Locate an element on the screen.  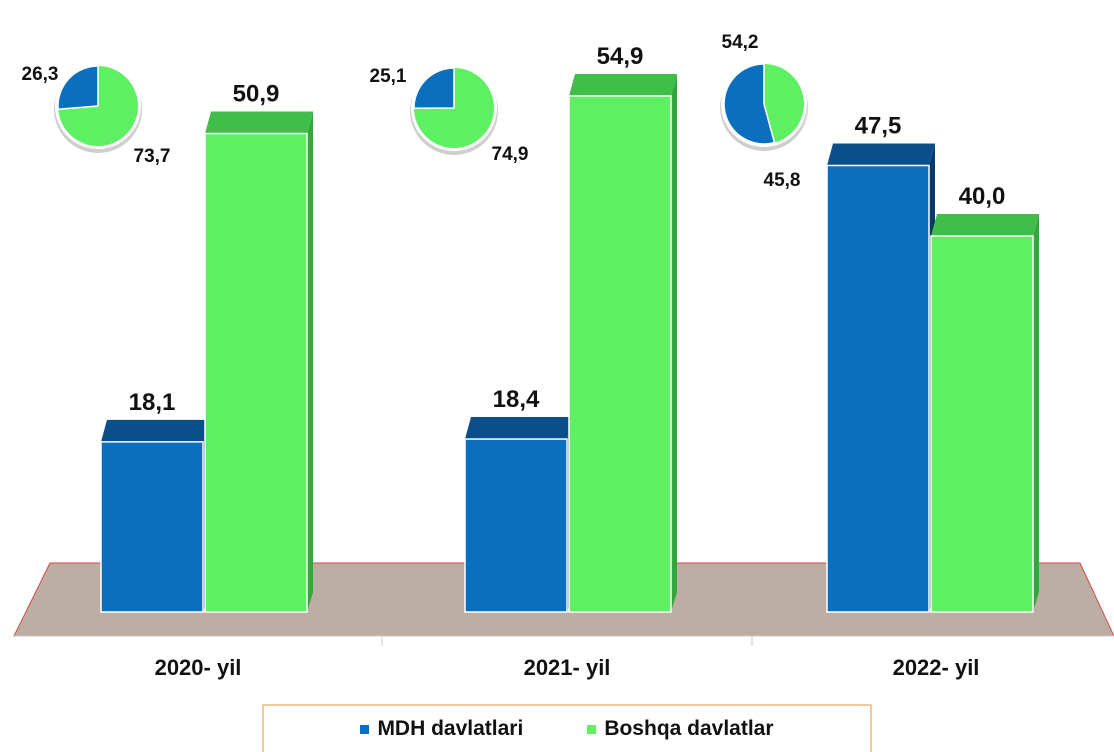
pie-value-label: 45,8 is located at coordinates (782, 180).